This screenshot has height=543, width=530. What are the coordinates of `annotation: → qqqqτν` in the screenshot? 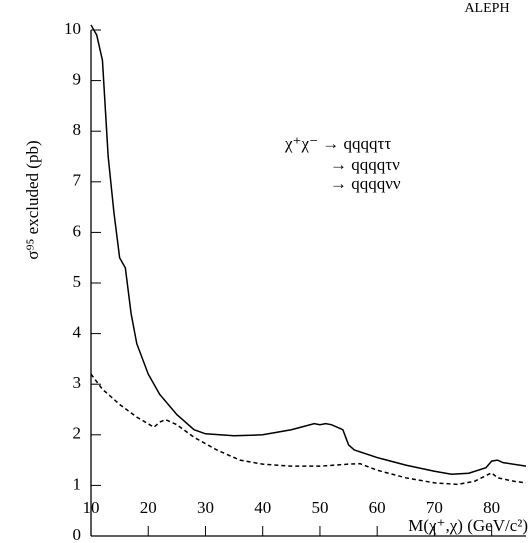 It's located at (365, 164).